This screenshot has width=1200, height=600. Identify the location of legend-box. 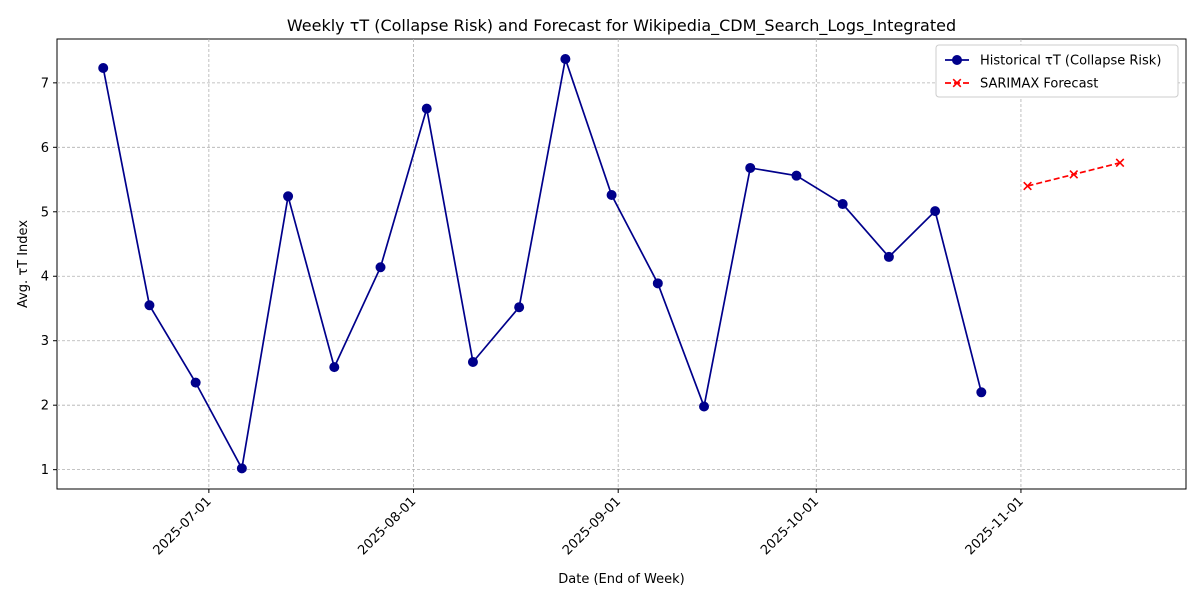
(1057, 71).